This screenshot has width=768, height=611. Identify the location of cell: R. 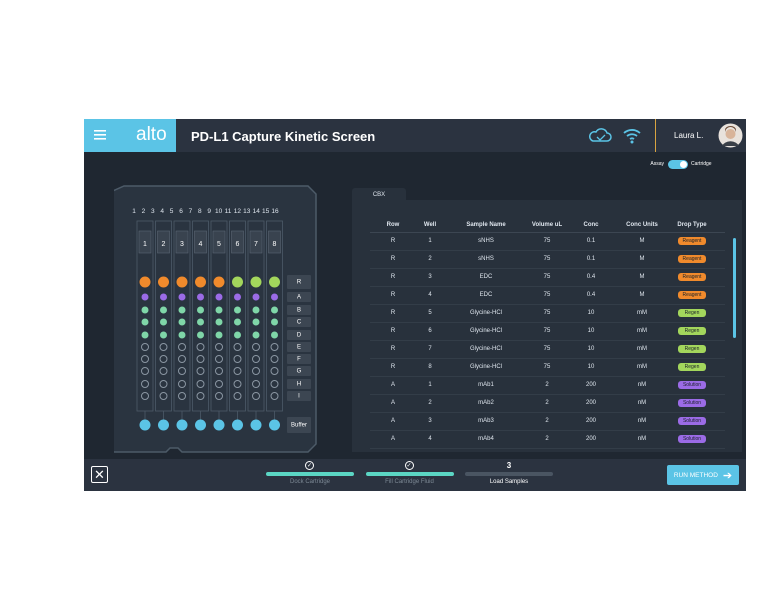
(393, 295).